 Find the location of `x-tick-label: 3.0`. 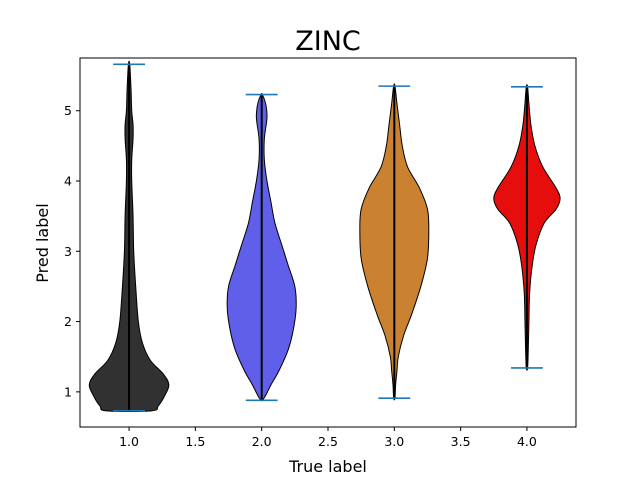

x-tick-label: 3.0 is located at coordinates (394, 441).